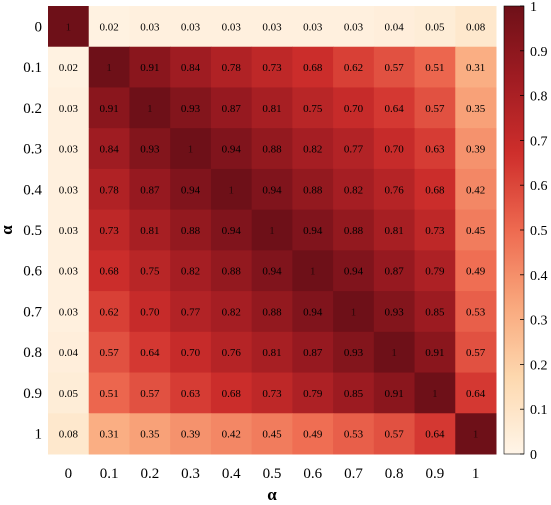  I want to click on colorbar-tick-label: 0.7, so click(539, 141).